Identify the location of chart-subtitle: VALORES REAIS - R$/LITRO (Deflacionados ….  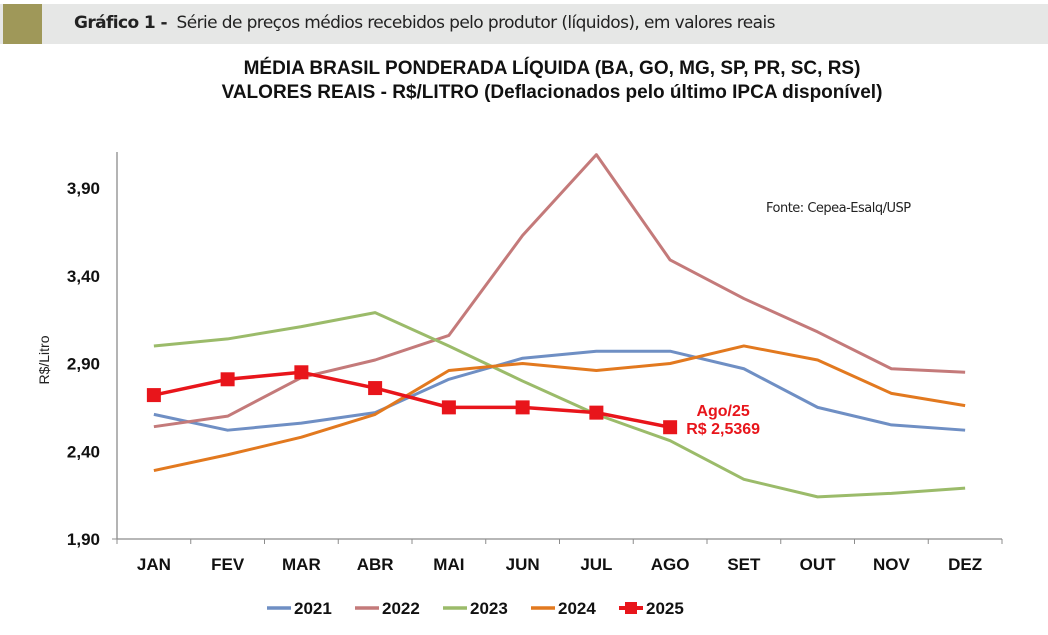
(552, 92).